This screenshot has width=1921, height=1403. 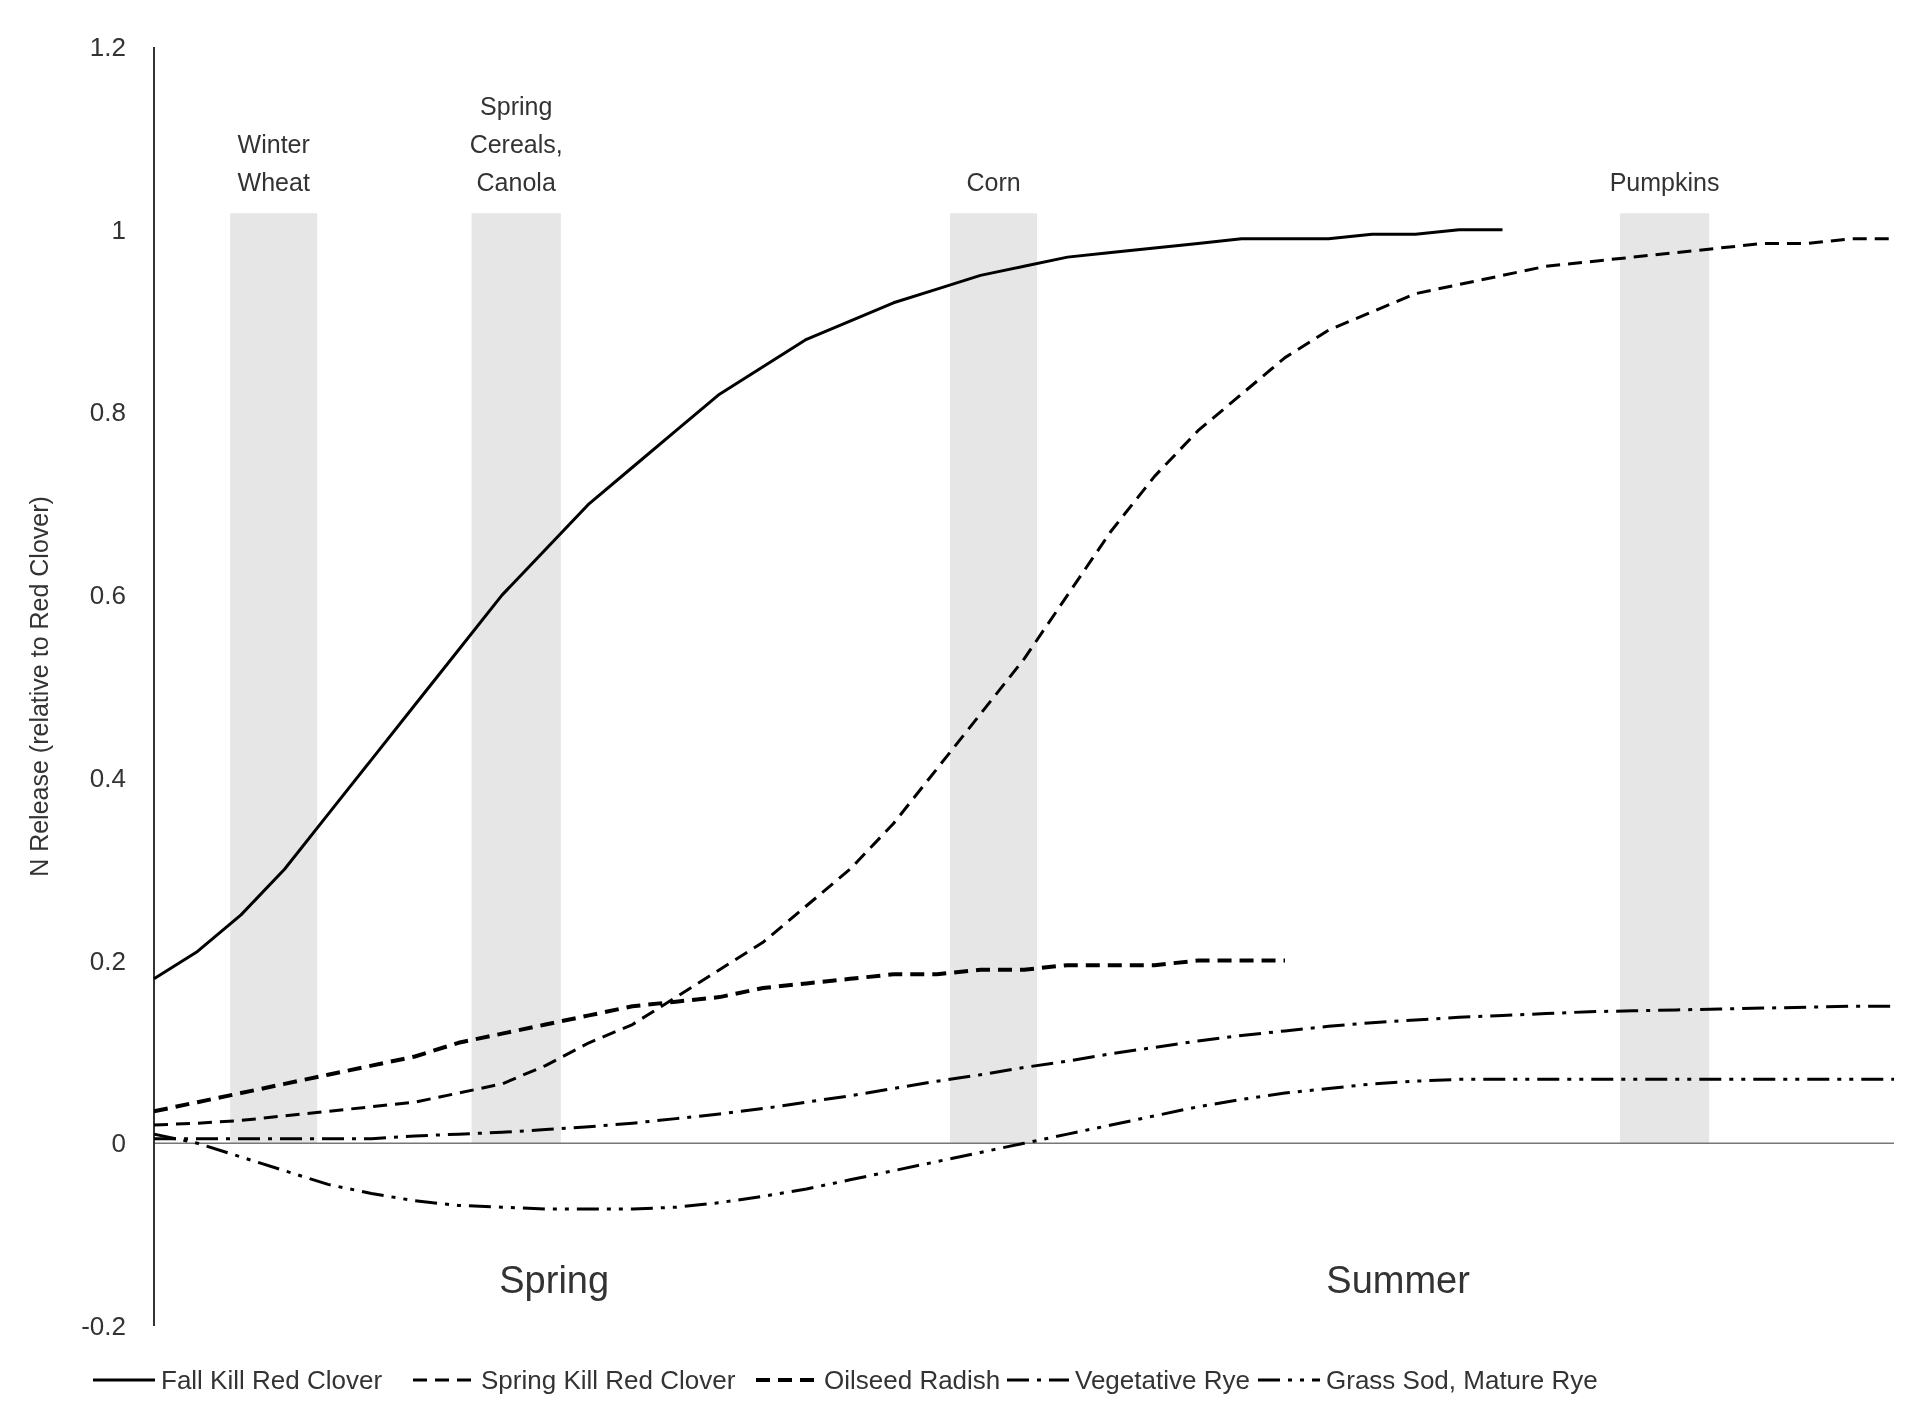 What do you see at coordinates (516, 144) in the screenshot?
I see `annotation: Spring Cereals, Canola` at bounding box center [516, 144].